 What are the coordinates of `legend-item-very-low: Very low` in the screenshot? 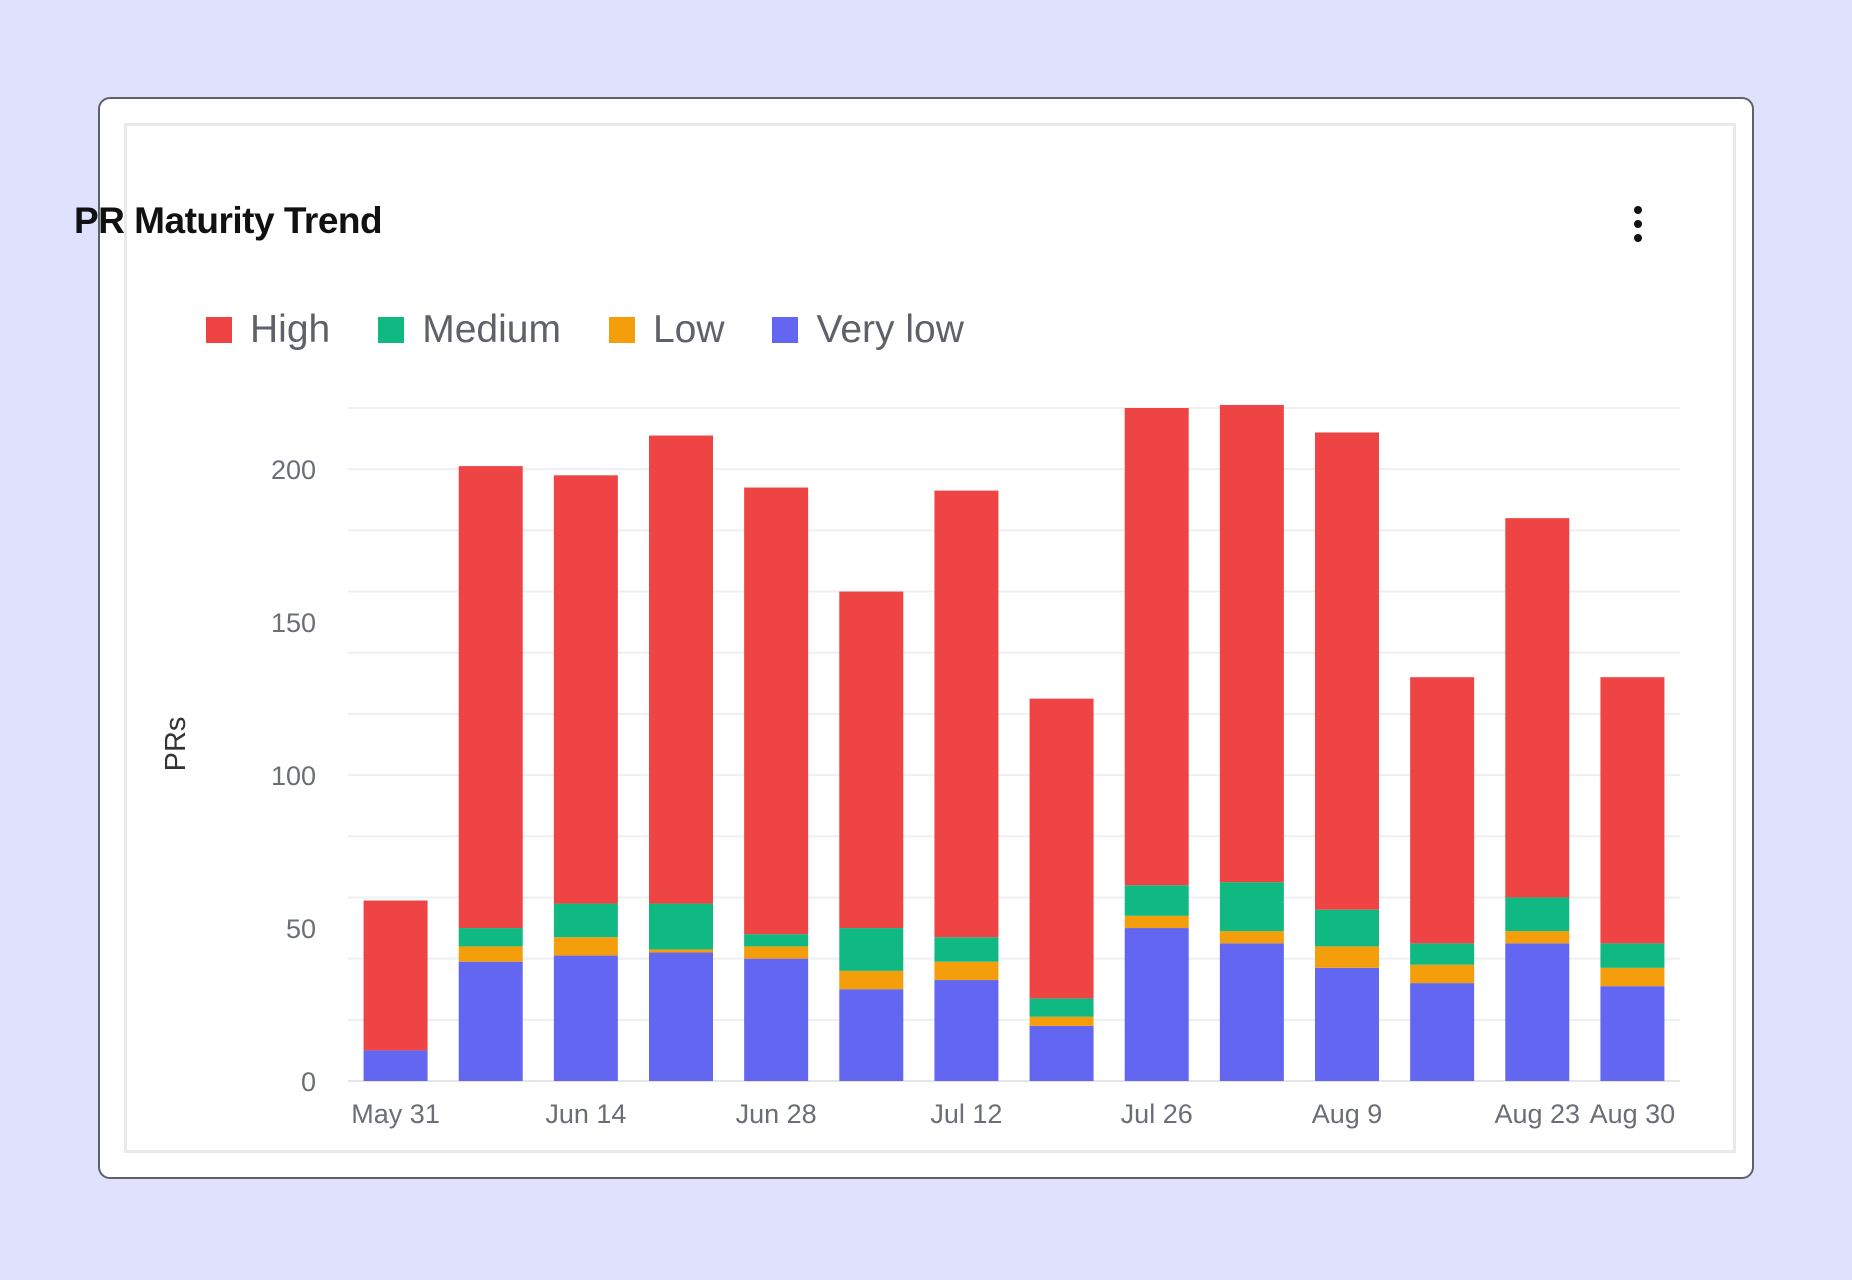 It's located at (868, 330).